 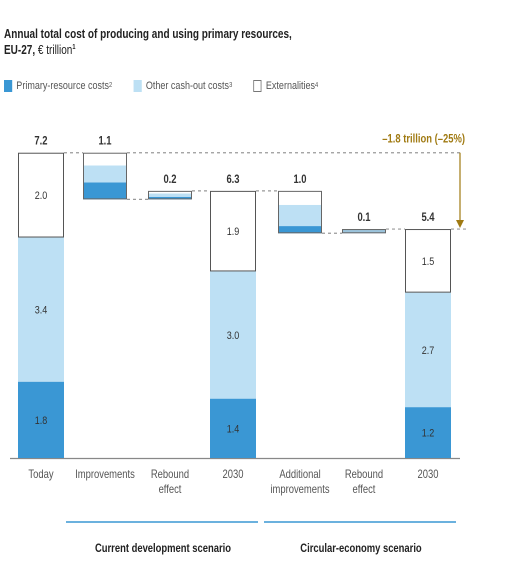 I want to click on bar-label-primary-1: 1.4, so click(x=233, y=430).